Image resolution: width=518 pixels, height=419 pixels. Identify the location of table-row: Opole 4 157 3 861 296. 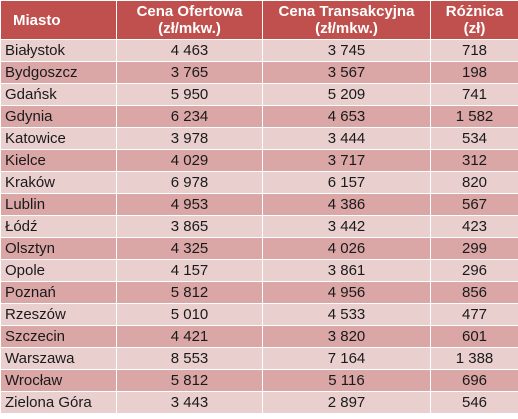
(259, 270).